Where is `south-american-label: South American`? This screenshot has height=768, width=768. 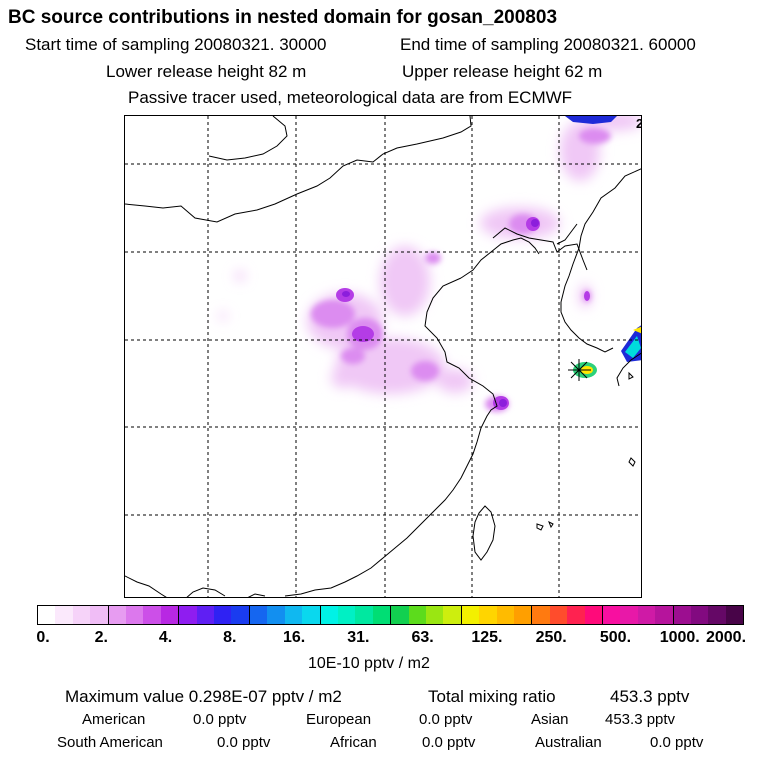 south-american-label: South American is located at coordinates (110, 742).